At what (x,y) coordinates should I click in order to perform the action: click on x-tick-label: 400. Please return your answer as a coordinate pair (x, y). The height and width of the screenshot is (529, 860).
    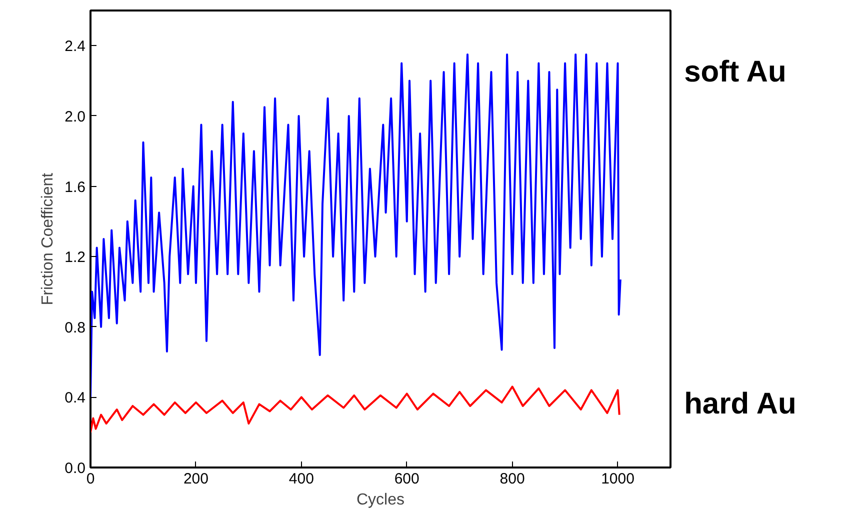
    Looking at the image, I should click on (301, 479).